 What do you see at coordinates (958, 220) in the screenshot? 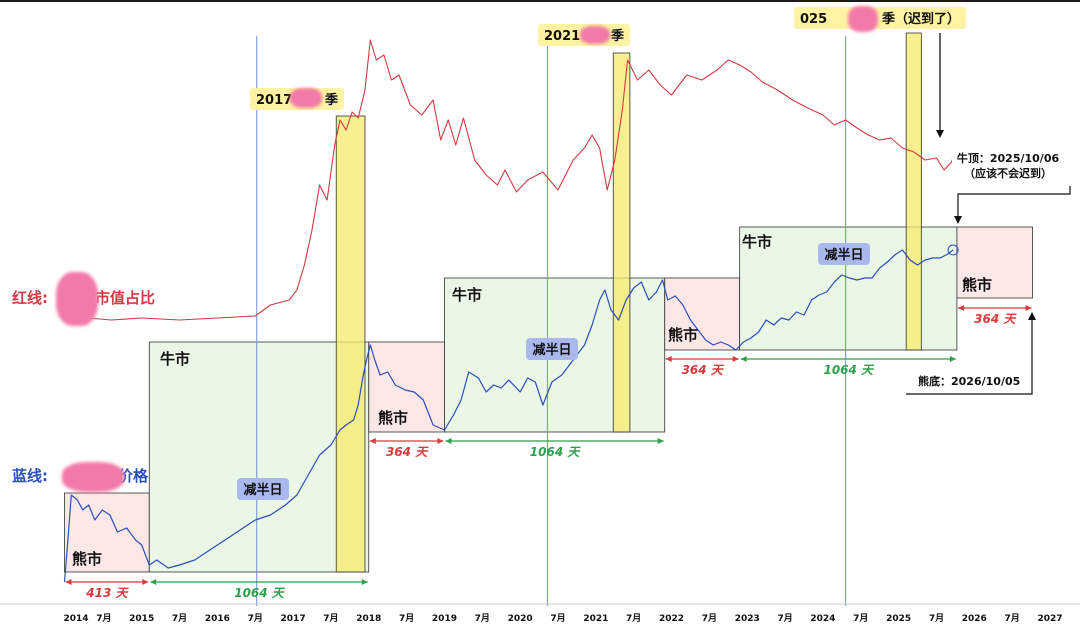
I see `bull-top-connector-head` at bounding box center [958, 220].